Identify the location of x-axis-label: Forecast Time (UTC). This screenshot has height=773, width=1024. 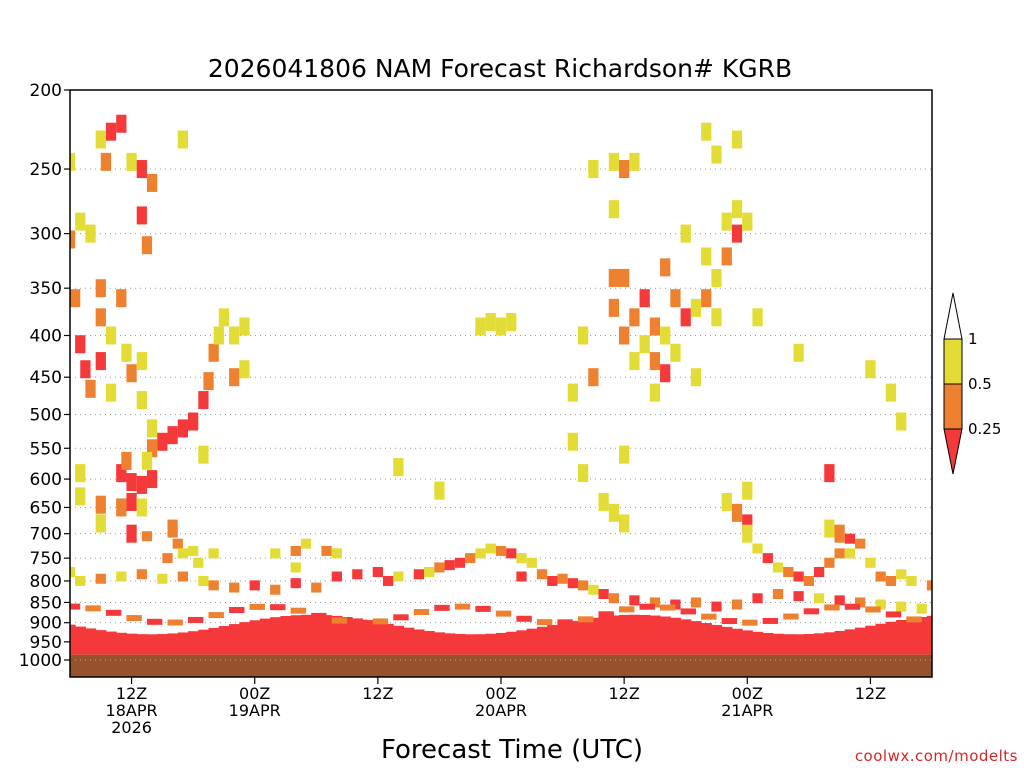
(512, 750).